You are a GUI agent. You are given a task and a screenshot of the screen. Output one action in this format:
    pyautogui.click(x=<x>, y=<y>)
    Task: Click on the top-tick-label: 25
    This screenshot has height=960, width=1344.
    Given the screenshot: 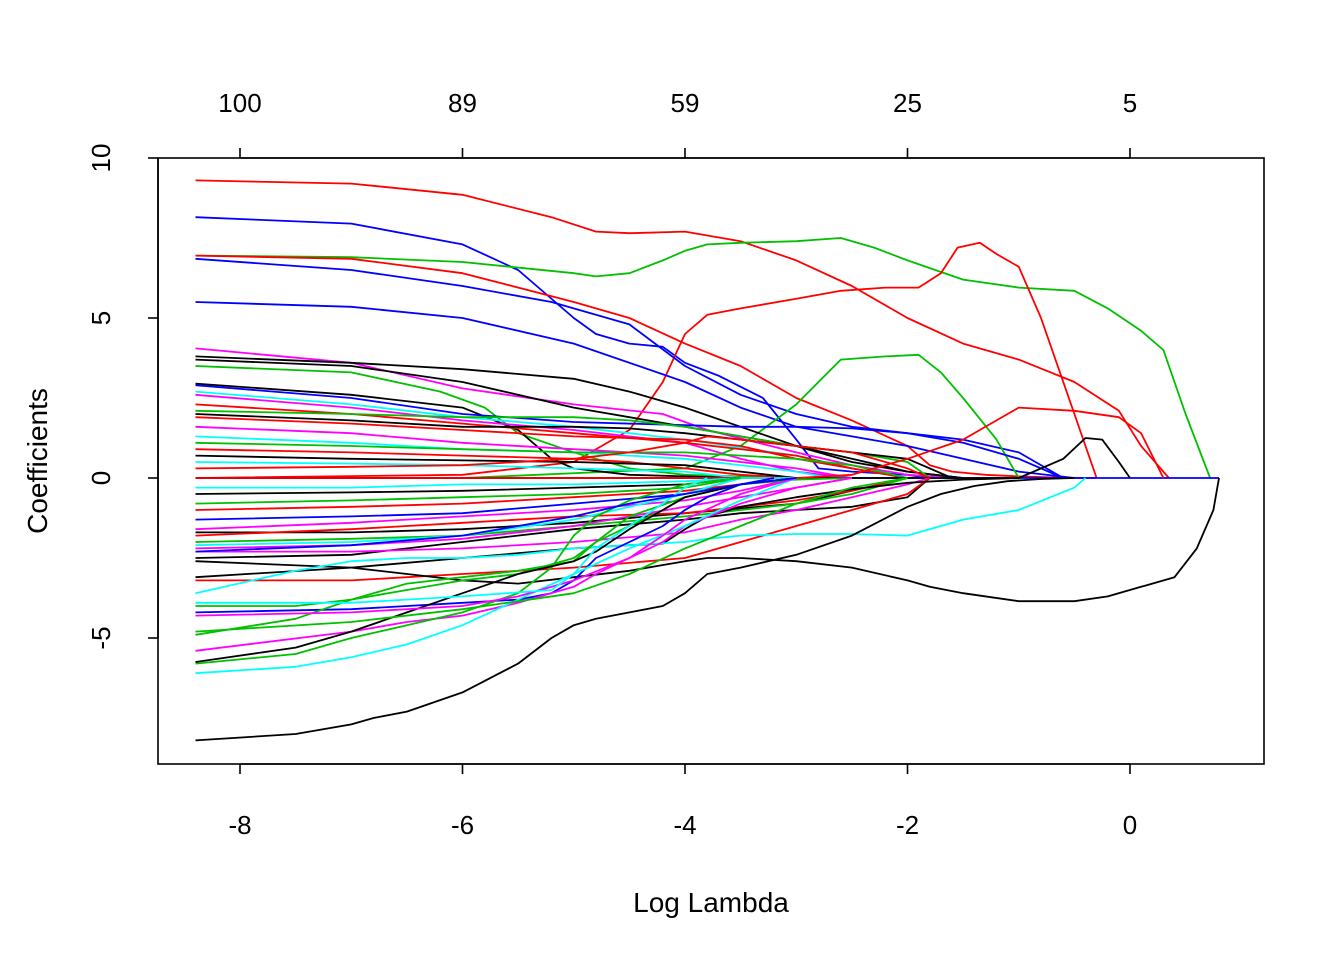 What is the action you would take?
    pyautogui.click(x=907, y=103)
    